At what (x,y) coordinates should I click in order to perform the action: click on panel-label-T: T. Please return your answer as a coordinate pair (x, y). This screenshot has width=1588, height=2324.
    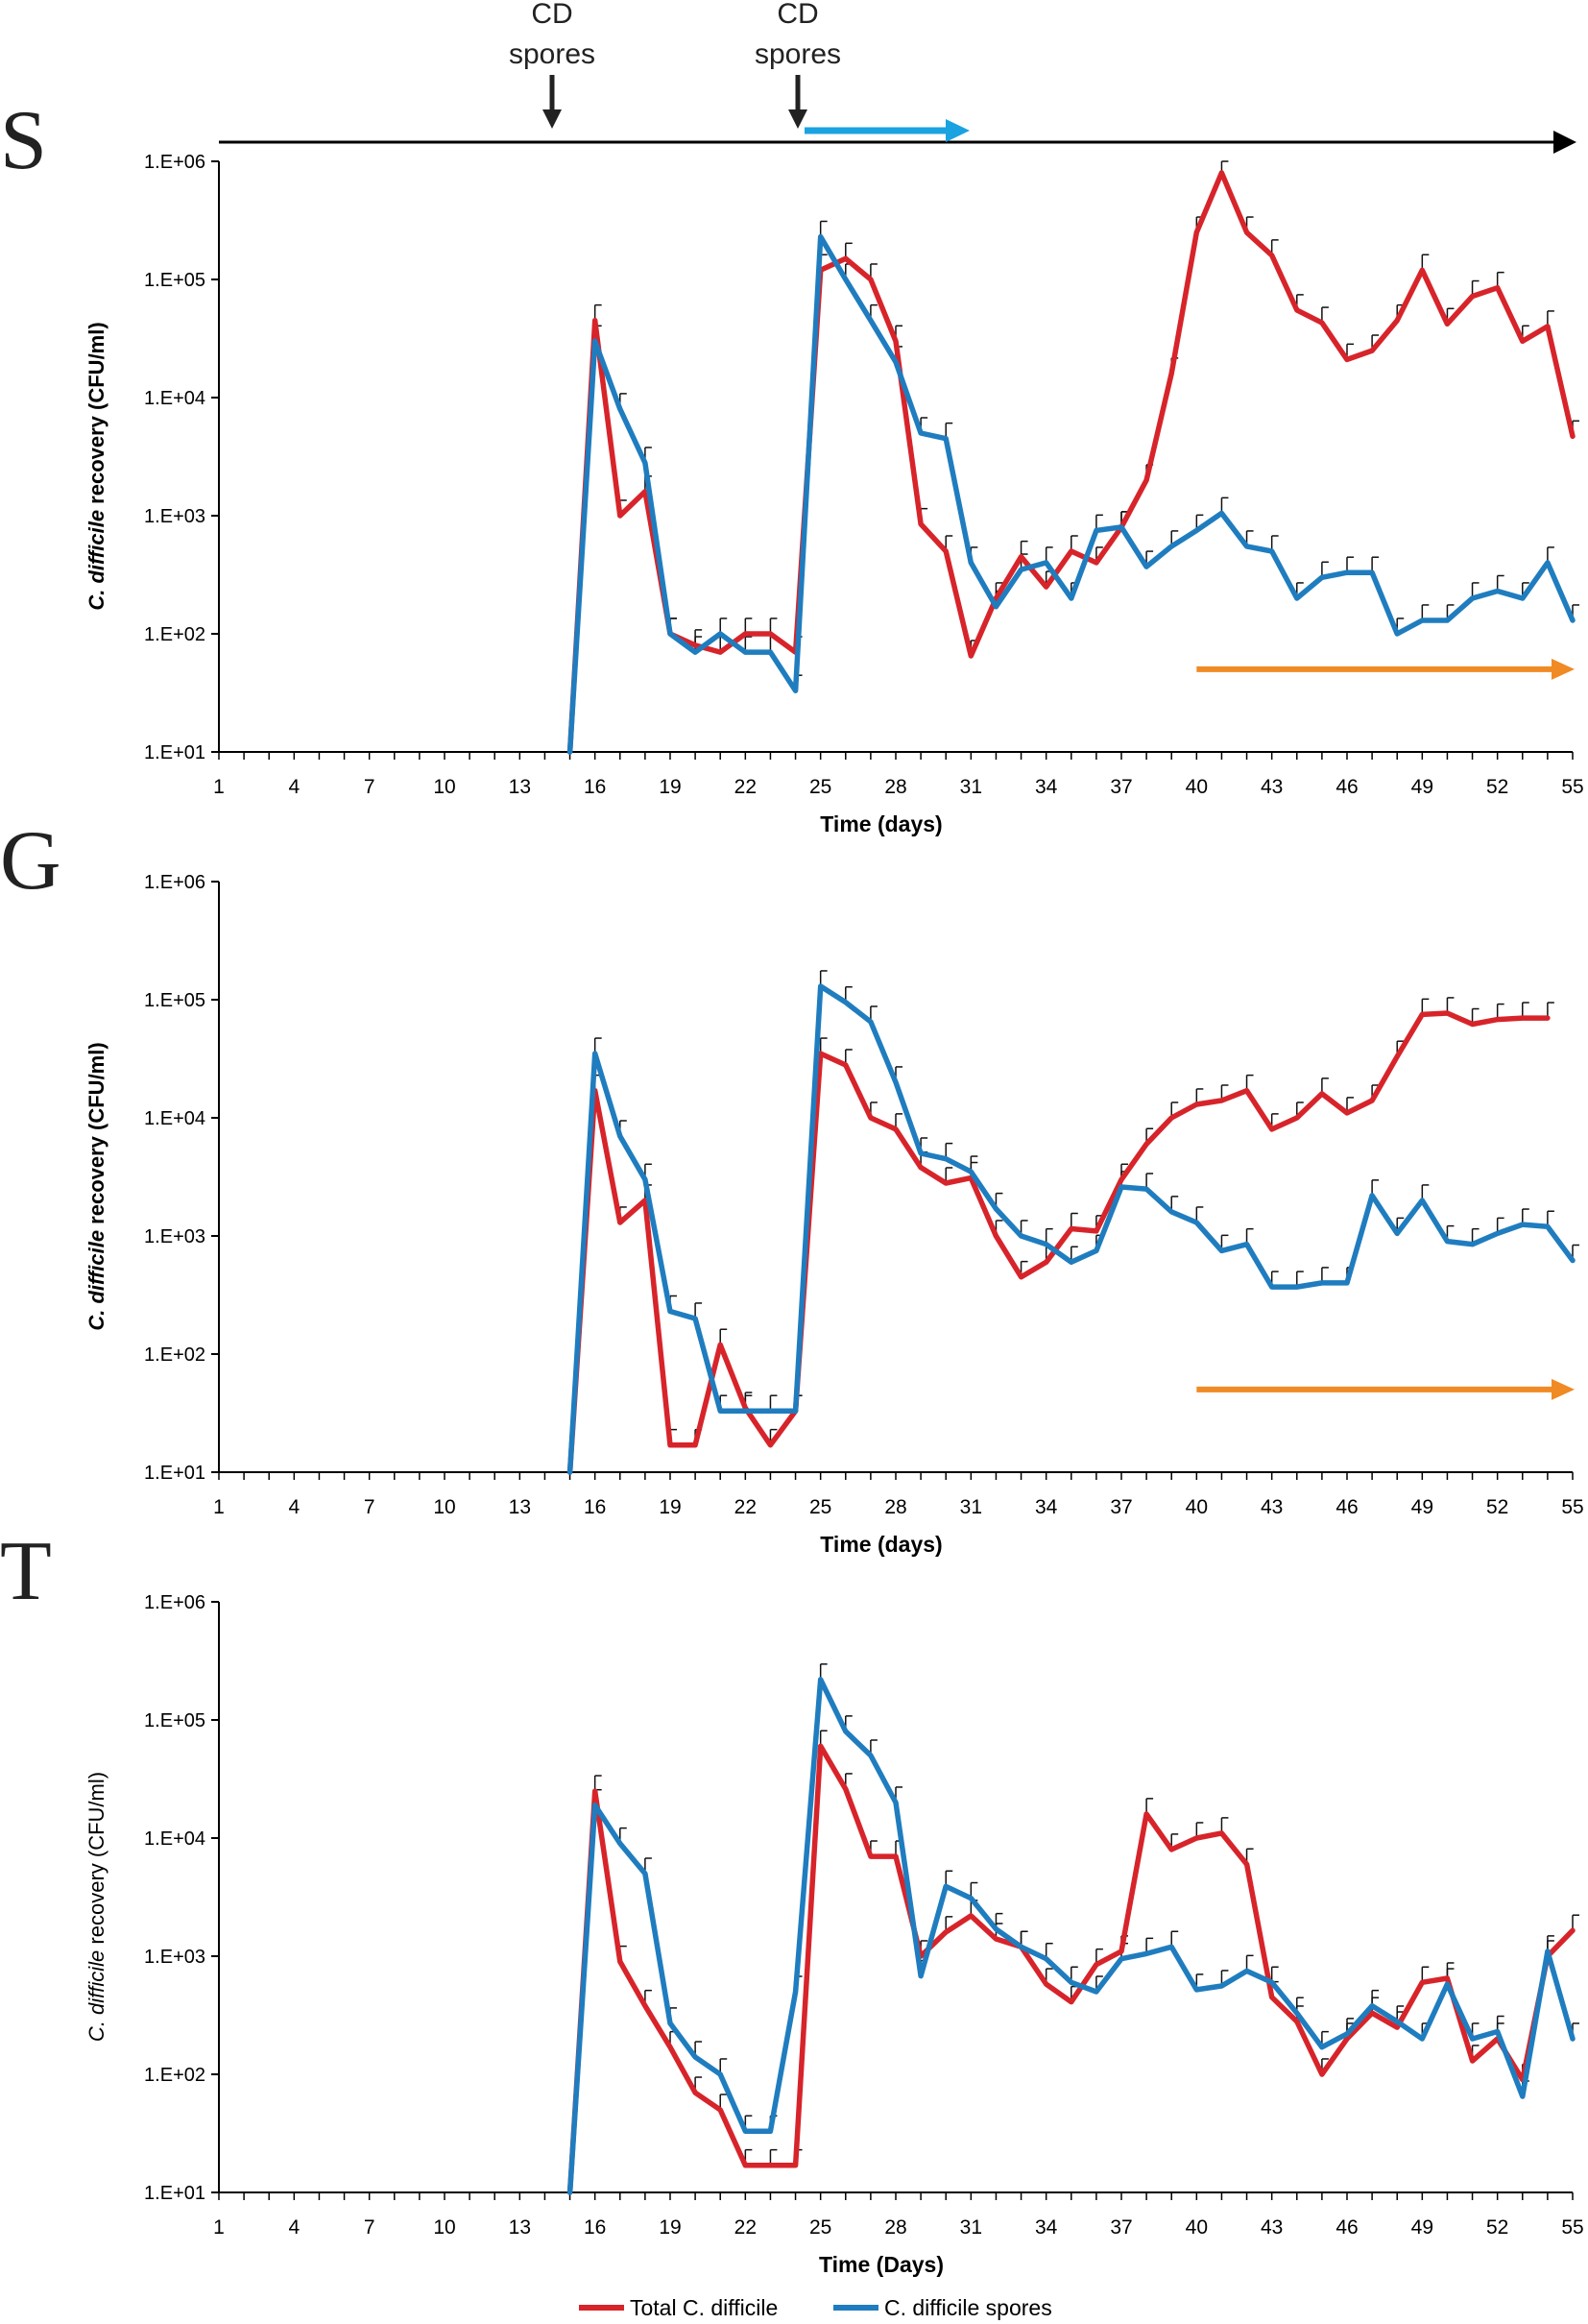
    Looking at the image, I should click on (26, 1571).